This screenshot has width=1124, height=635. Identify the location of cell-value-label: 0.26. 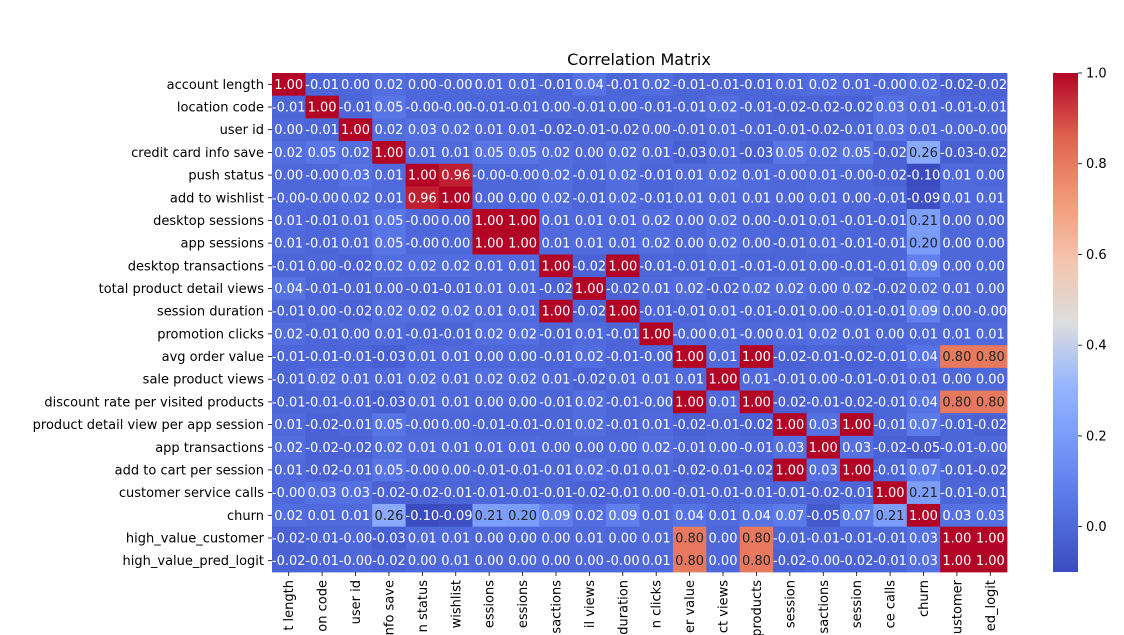
(388, 516).